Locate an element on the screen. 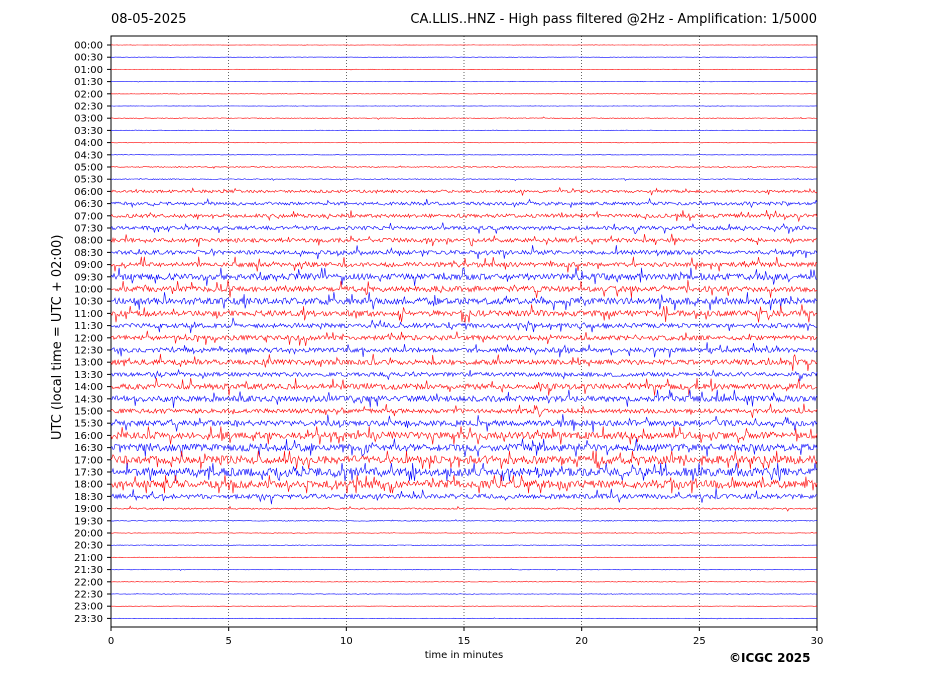 The width and height of the screenshot is (927, 696). y-tick-label: 20:30 is located at coordinates (88, 546).